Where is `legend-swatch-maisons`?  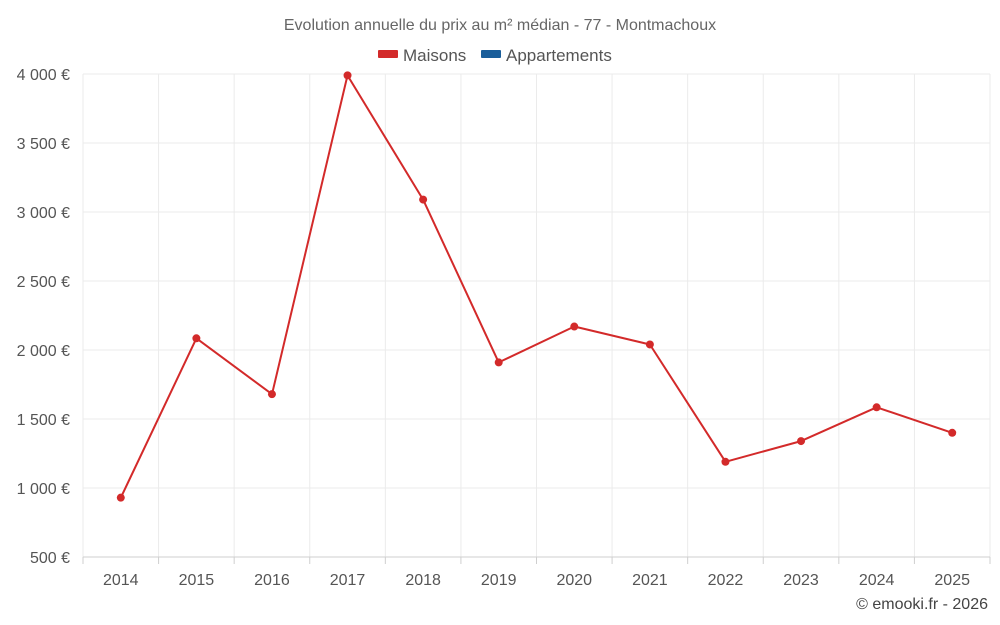
legend-swatch-maisons is located at coordinates (388, 54).